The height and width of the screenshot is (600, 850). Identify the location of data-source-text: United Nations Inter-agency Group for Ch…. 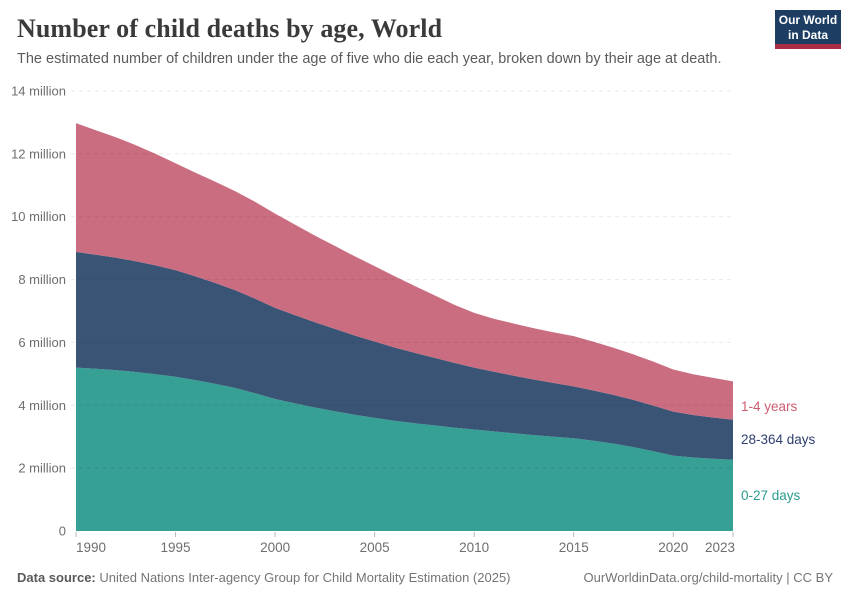
(305, 577).